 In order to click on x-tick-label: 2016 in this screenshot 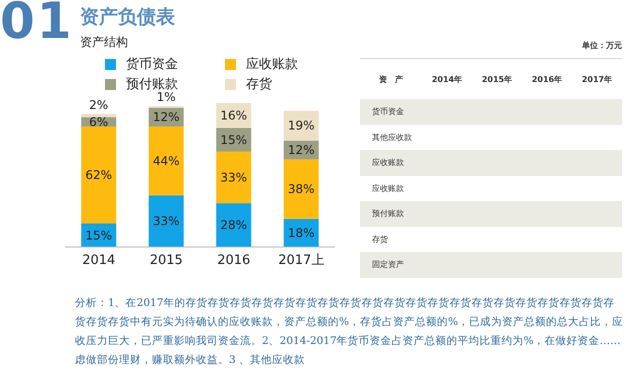, I will do `click(233, 260)`.